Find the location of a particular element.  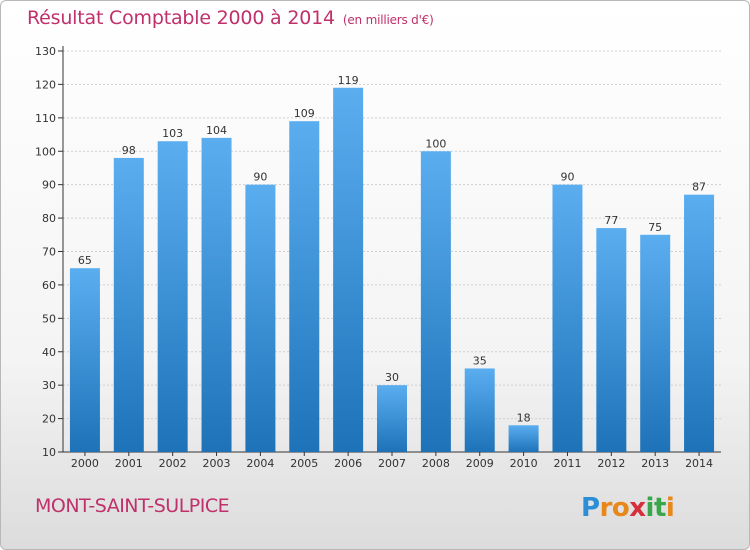

x-tick-label: 2000 is located at coordinates (85, 463).